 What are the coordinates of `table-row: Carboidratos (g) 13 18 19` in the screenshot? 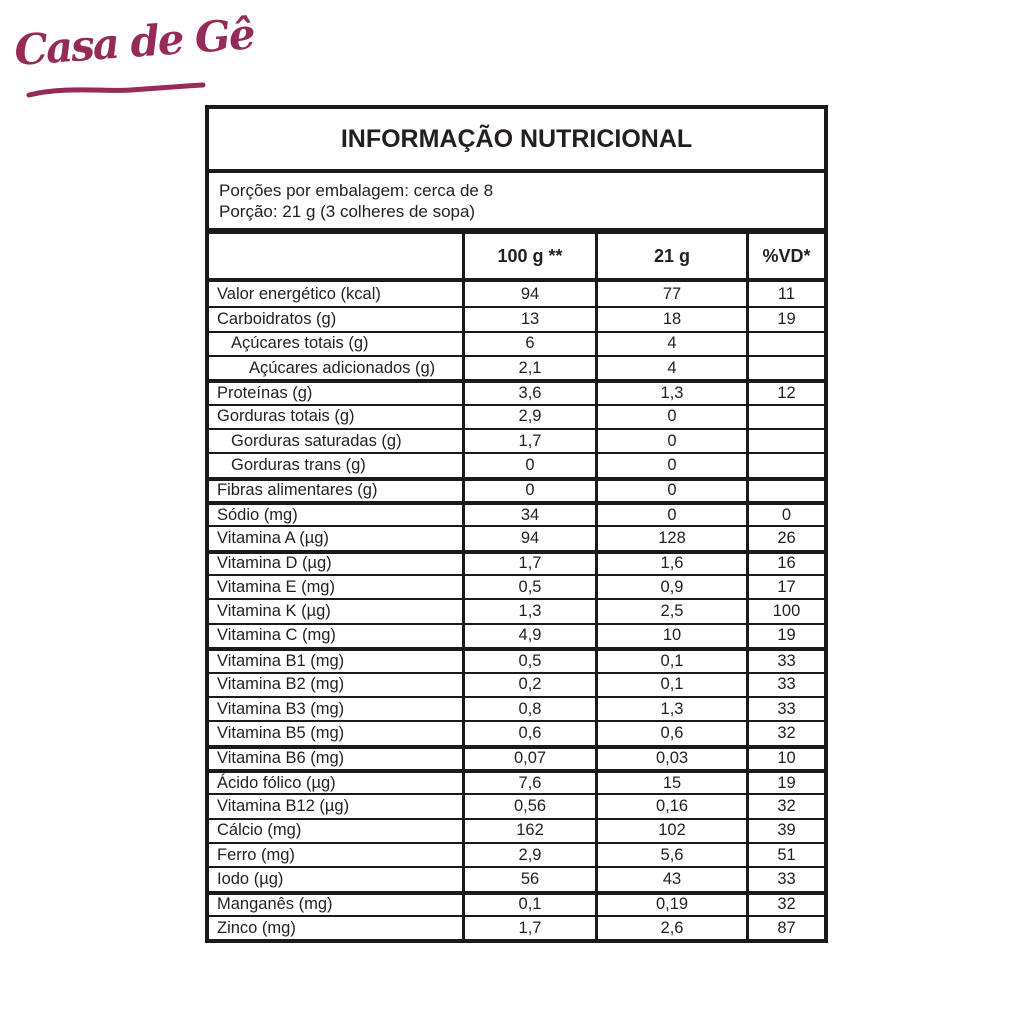 It's located at (516, 318).